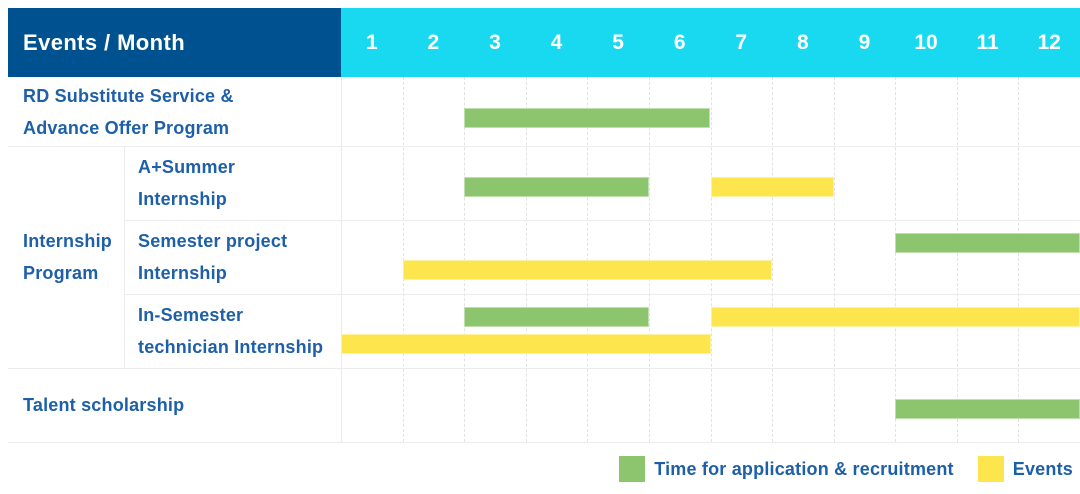 The image size is (1080, 494). What do you see at coordinates (371, 42) in the screenshot?
I see `month-label: 1` at bounding box center [371, 42].